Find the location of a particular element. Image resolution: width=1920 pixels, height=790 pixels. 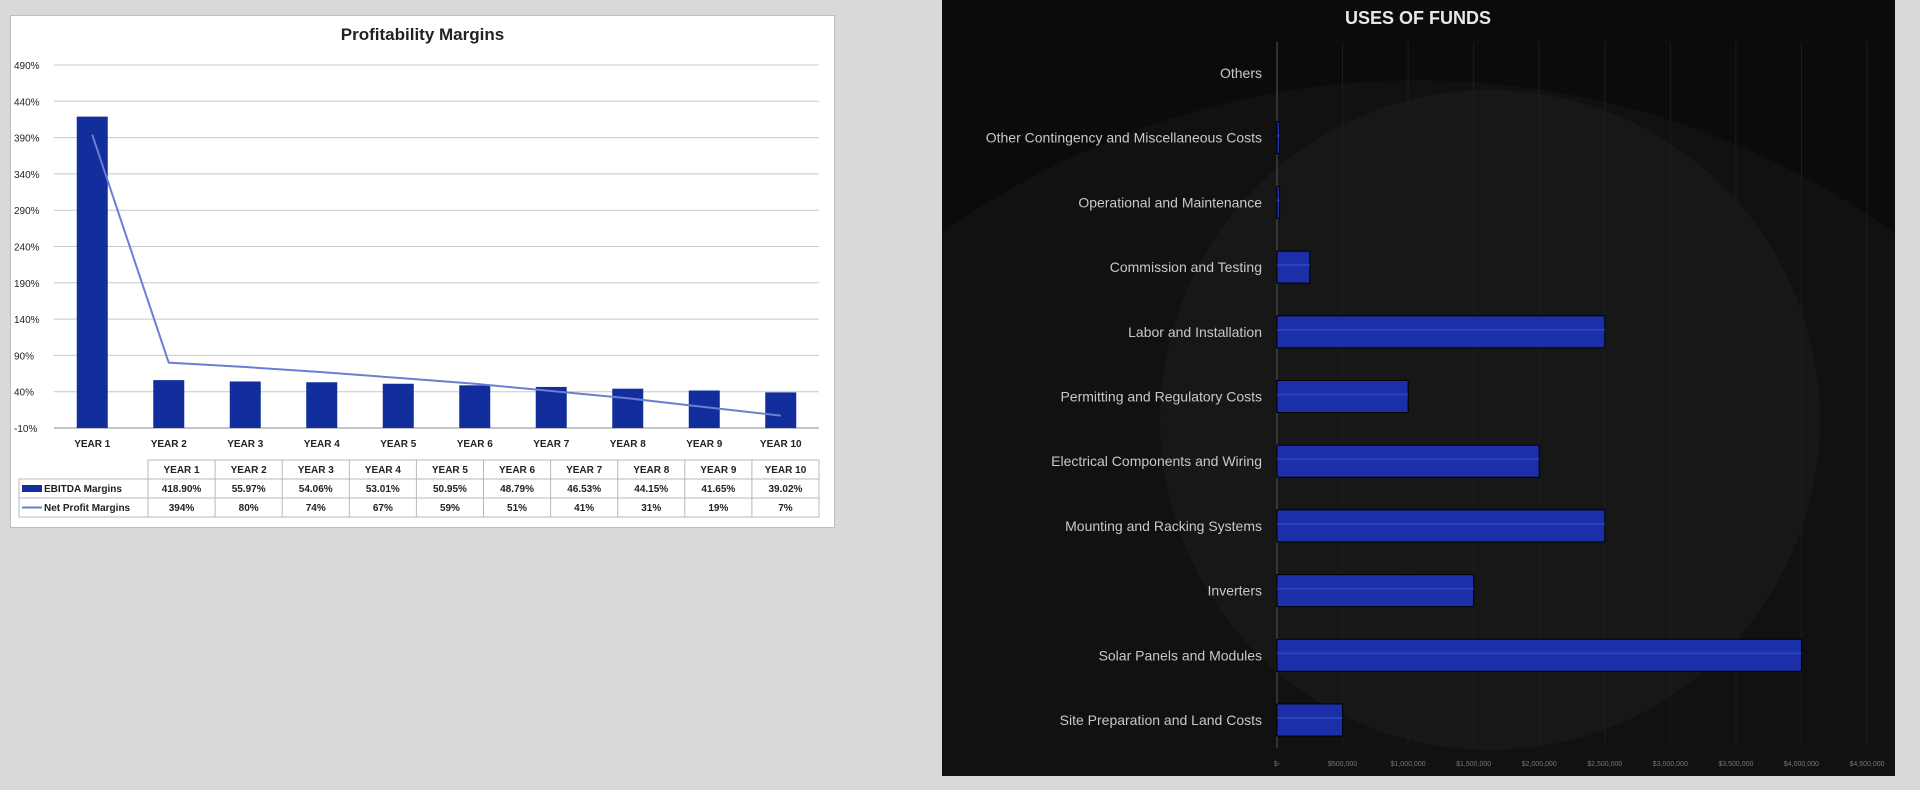

table-cell: 59% is located at coordinates (450, 508).